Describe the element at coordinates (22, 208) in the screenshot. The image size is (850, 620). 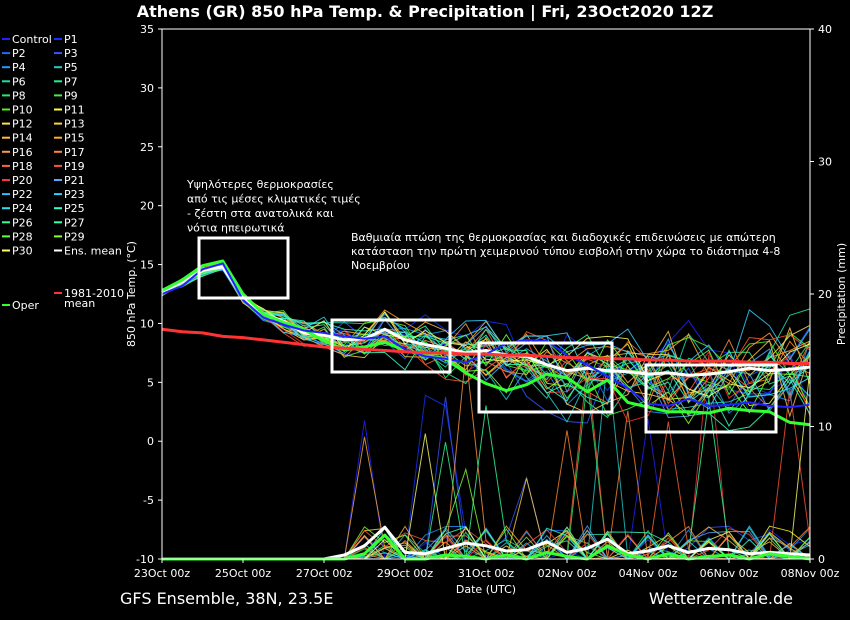
I see `legend-label: P24` at that location.